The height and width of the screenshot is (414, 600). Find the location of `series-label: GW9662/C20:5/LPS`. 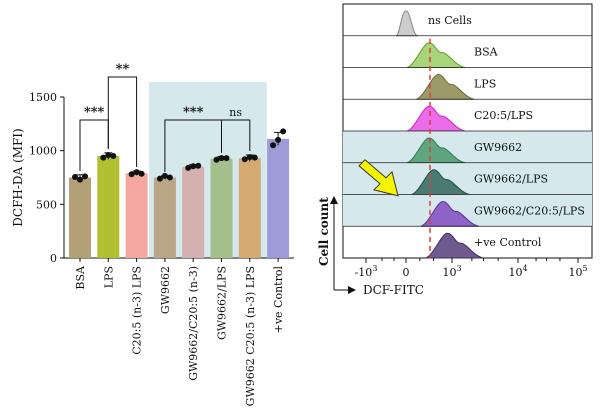

series-label: GW9662/C20:5/LPS is located at coordinates (529, 210).